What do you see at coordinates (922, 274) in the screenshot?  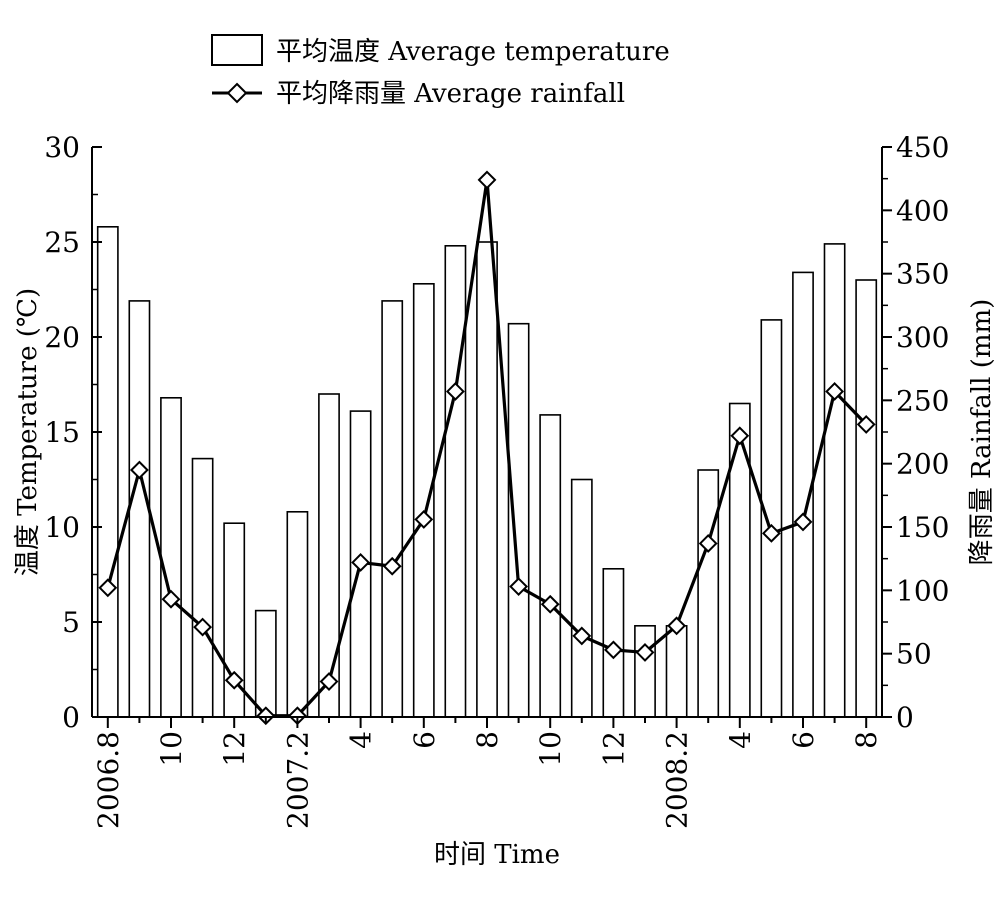 I see `y2-tick-label: 350` at bounding box center [922, 274].